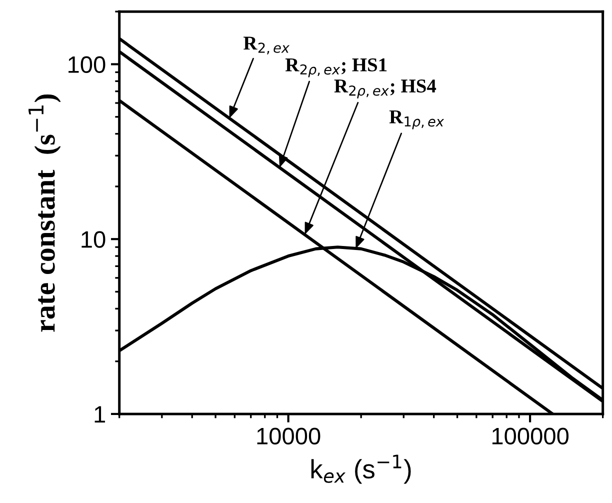 This screenshot has height=503, width=612. I want to click on y-tick-label: 100, so click(87, 64).